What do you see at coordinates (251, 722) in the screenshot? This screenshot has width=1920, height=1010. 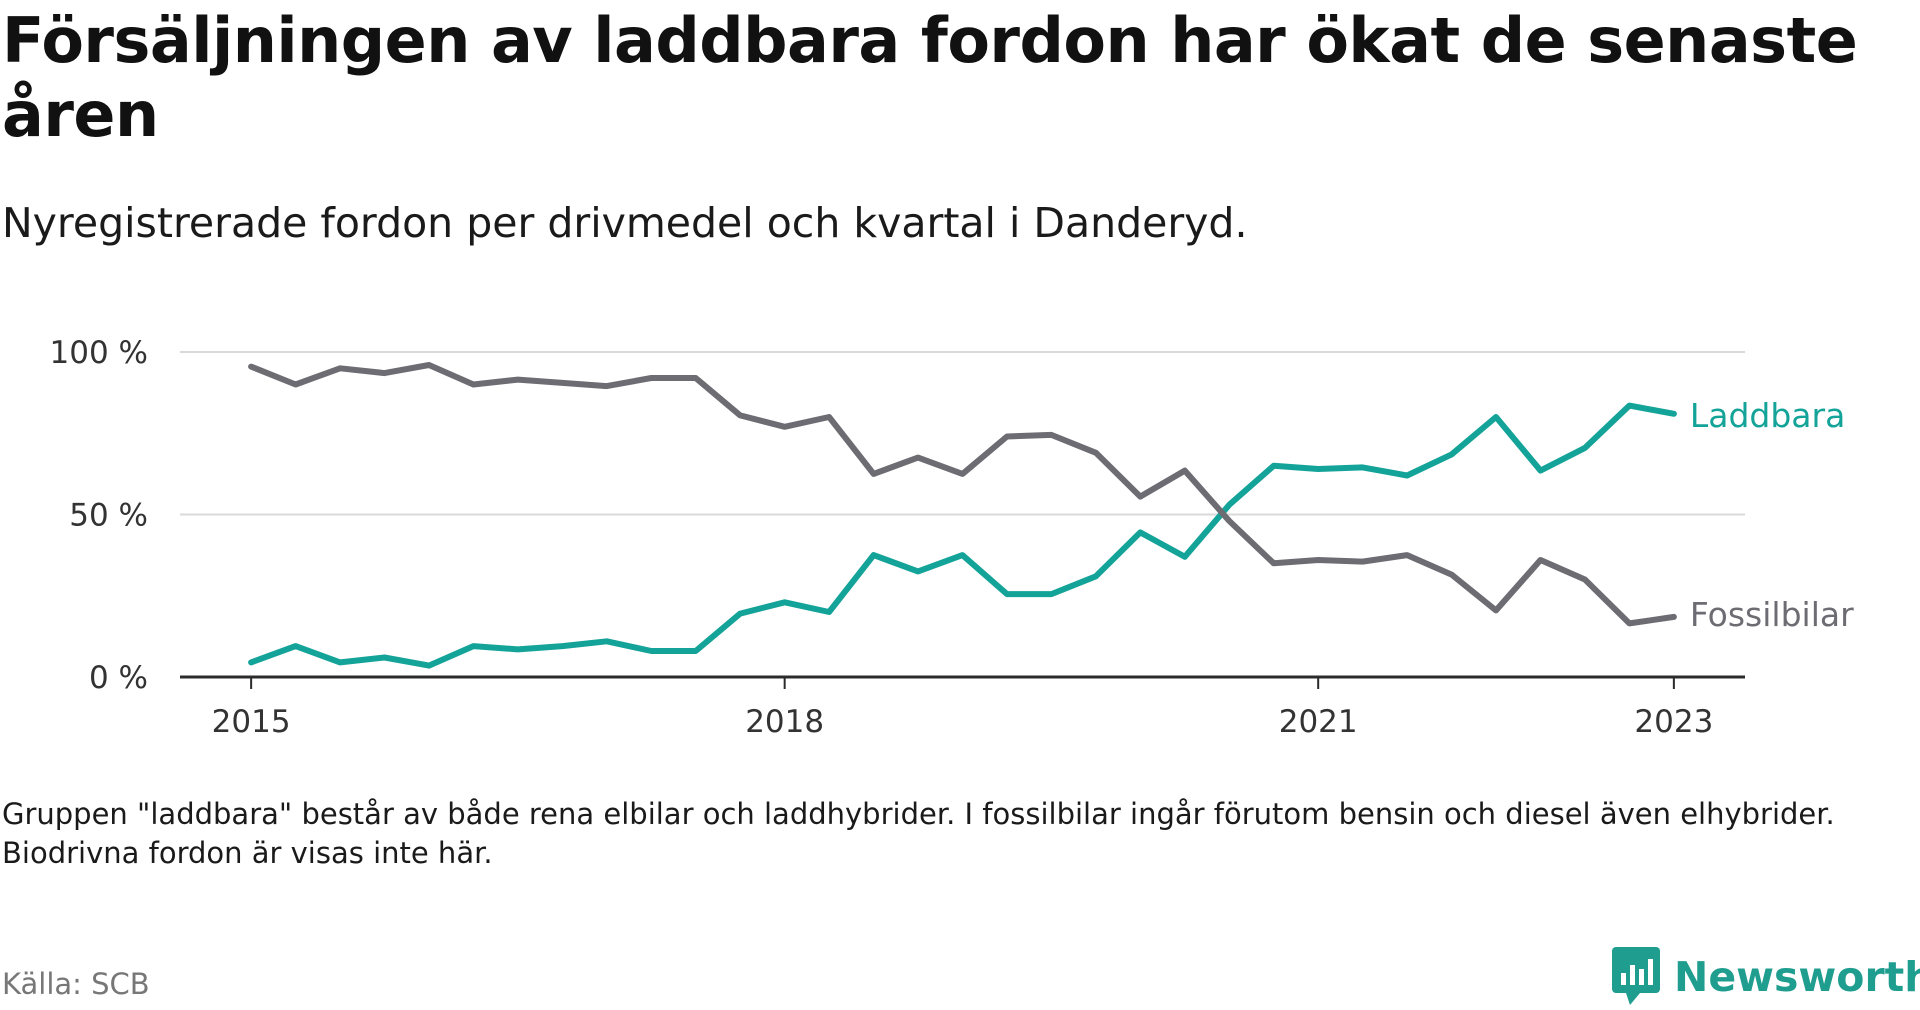 I see `x-tick-label: 2015` at bounding box center [251, 722].